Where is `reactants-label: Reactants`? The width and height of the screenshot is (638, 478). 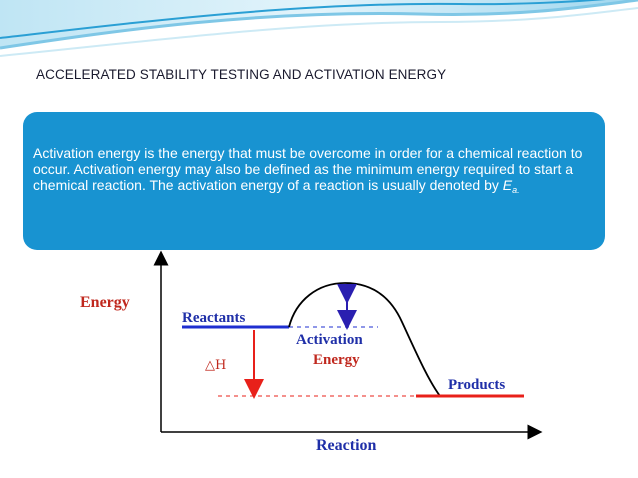 reactants-label: Reactants is located at coordinates (213, 318).